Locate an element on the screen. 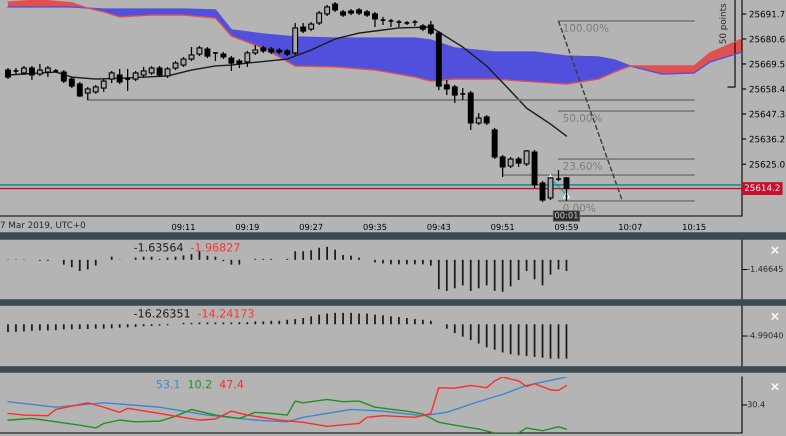 Image resolution: width=786 pixels, height=436 pixels. y-tick-label: 25658.4 is located at coordinates (767, 89).